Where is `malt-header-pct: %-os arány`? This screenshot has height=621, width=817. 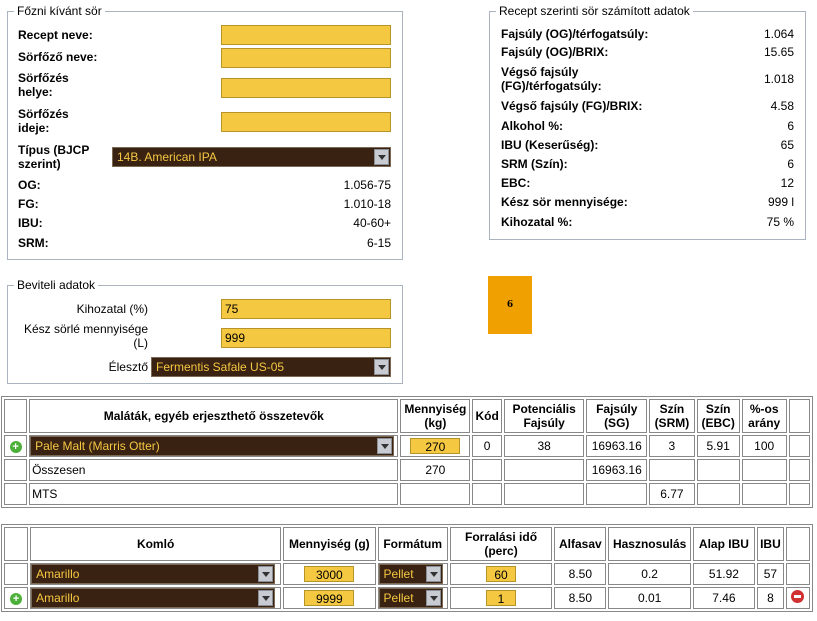
malt-header-pct: %-os arány is located at coordinates (764, 416).